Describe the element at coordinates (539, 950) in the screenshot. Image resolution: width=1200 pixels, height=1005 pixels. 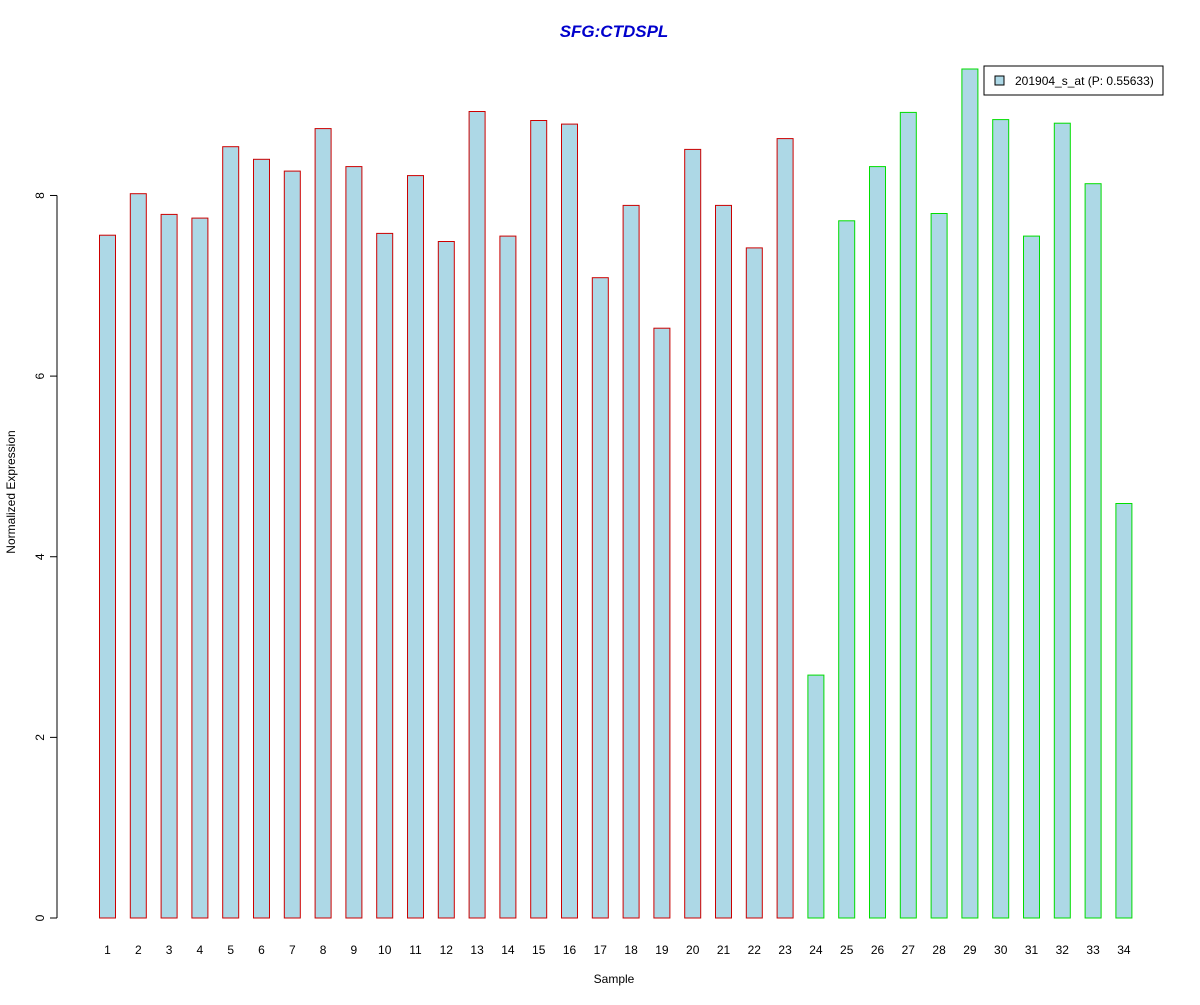
I see `x-tick-label: 15` at that location.